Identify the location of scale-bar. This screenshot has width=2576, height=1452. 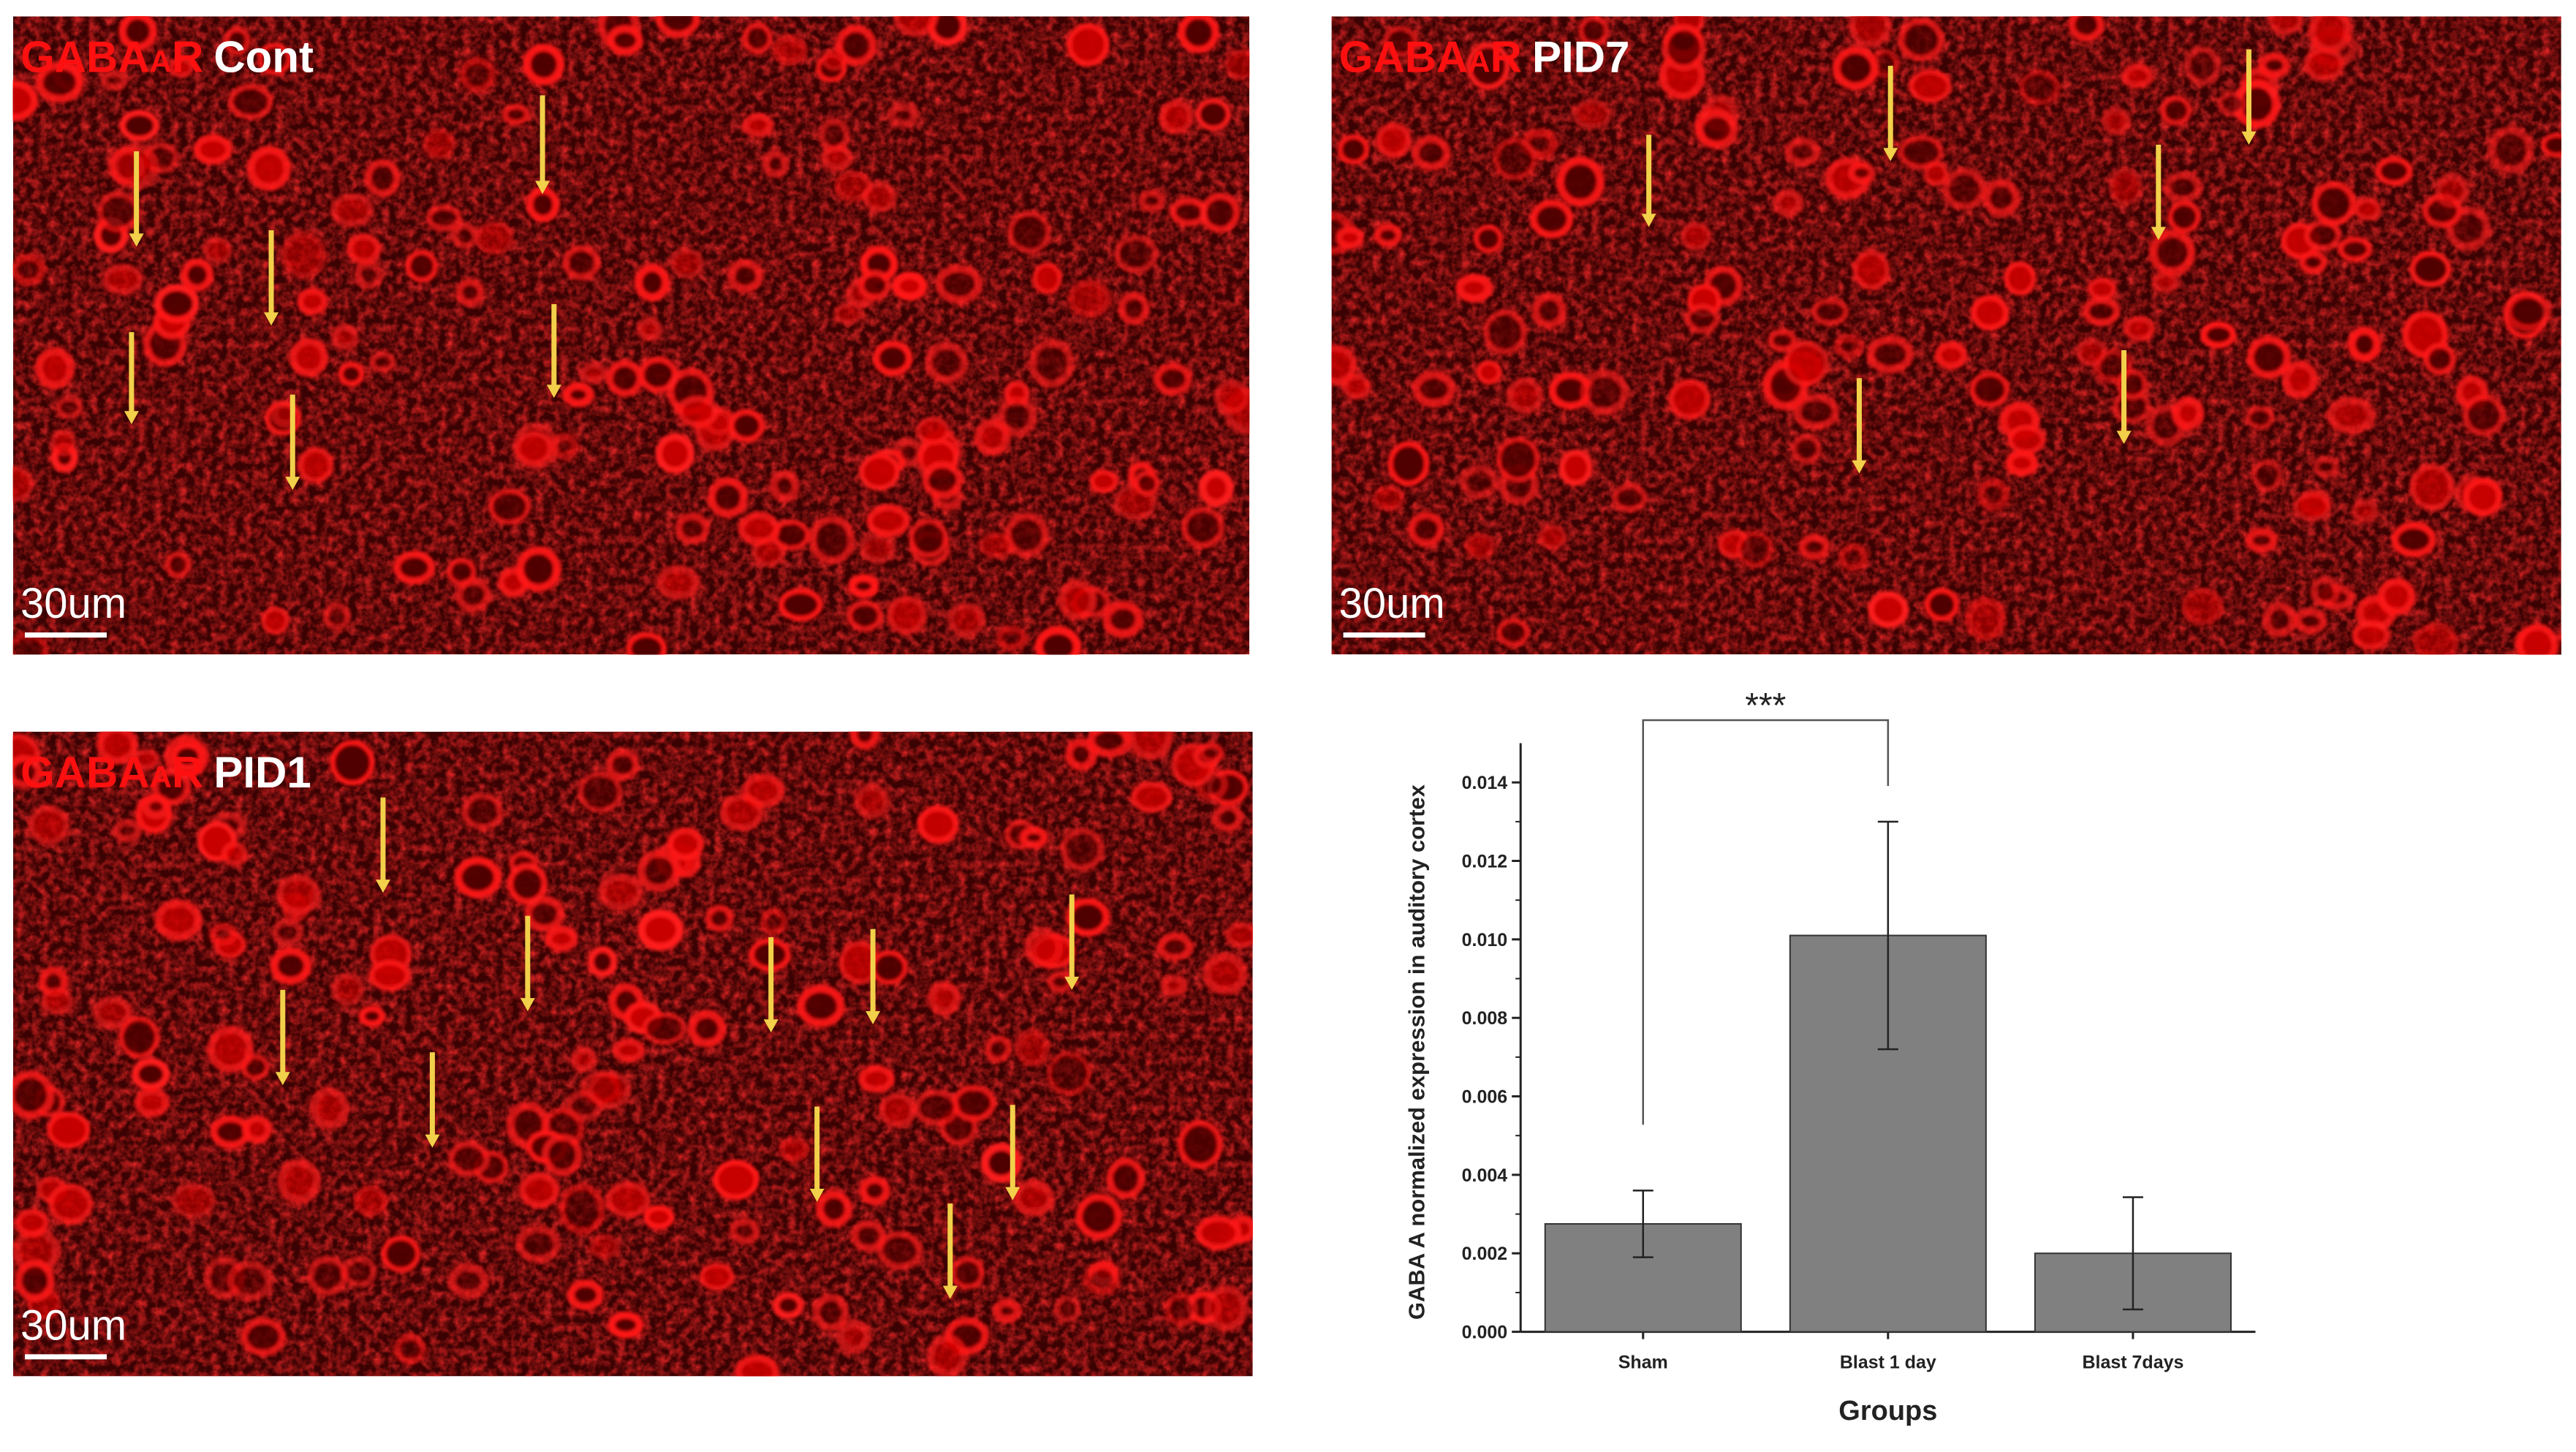
(65, 1357).